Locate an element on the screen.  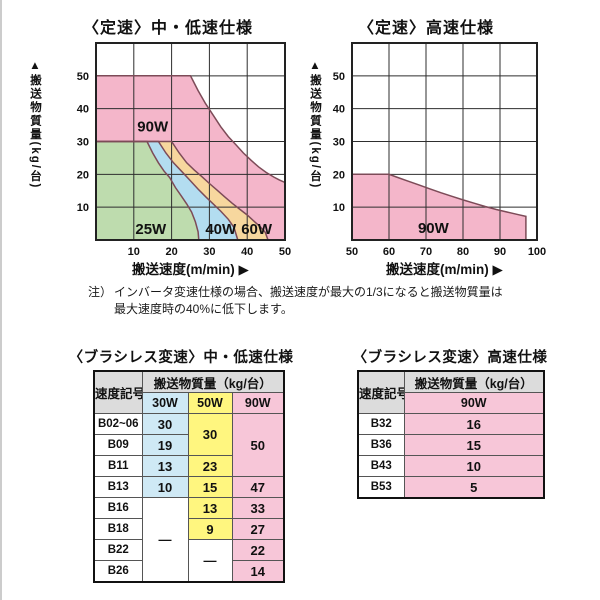
table-row: B11 13 23 is located at coordinates (188, 466).